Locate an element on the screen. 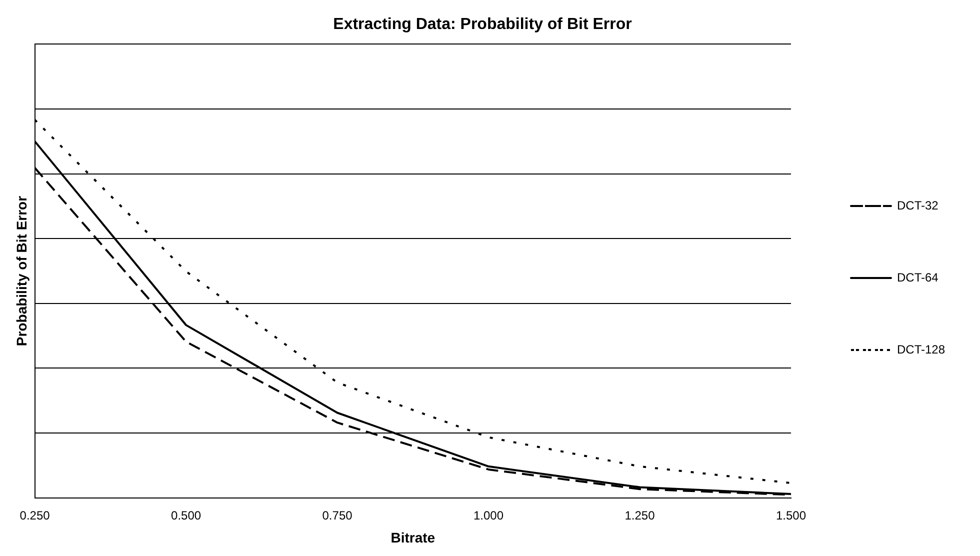 The width and height of the screenshot is (980, 556). chart-title: Extracting Data: Probability of Bit Error is located at coordinates (482, 25).